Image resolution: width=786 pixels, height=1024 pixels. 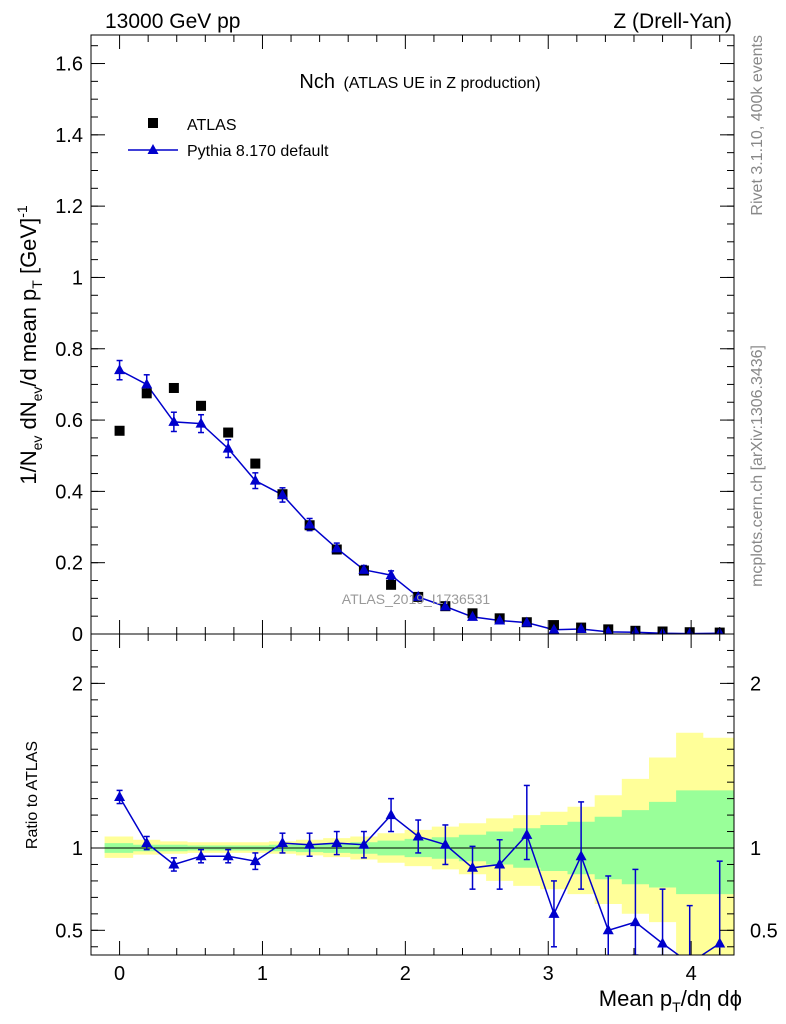 I want to click on ratio-ytick-label: 0.5, so click(x=69, y=931).